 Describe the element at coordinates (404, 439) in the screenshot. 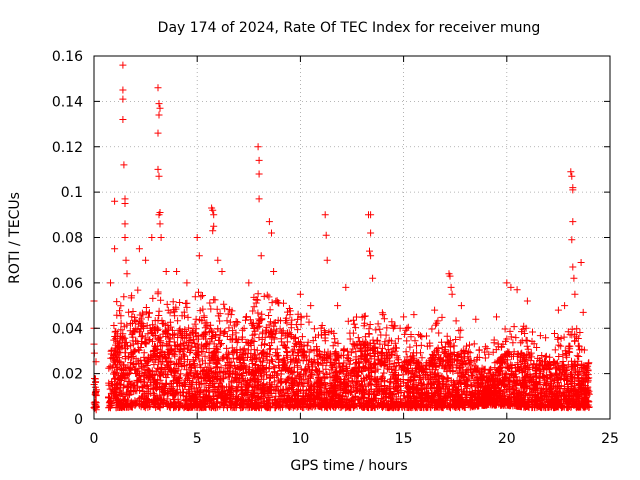

I see `x-tick-label: 15` at that location.